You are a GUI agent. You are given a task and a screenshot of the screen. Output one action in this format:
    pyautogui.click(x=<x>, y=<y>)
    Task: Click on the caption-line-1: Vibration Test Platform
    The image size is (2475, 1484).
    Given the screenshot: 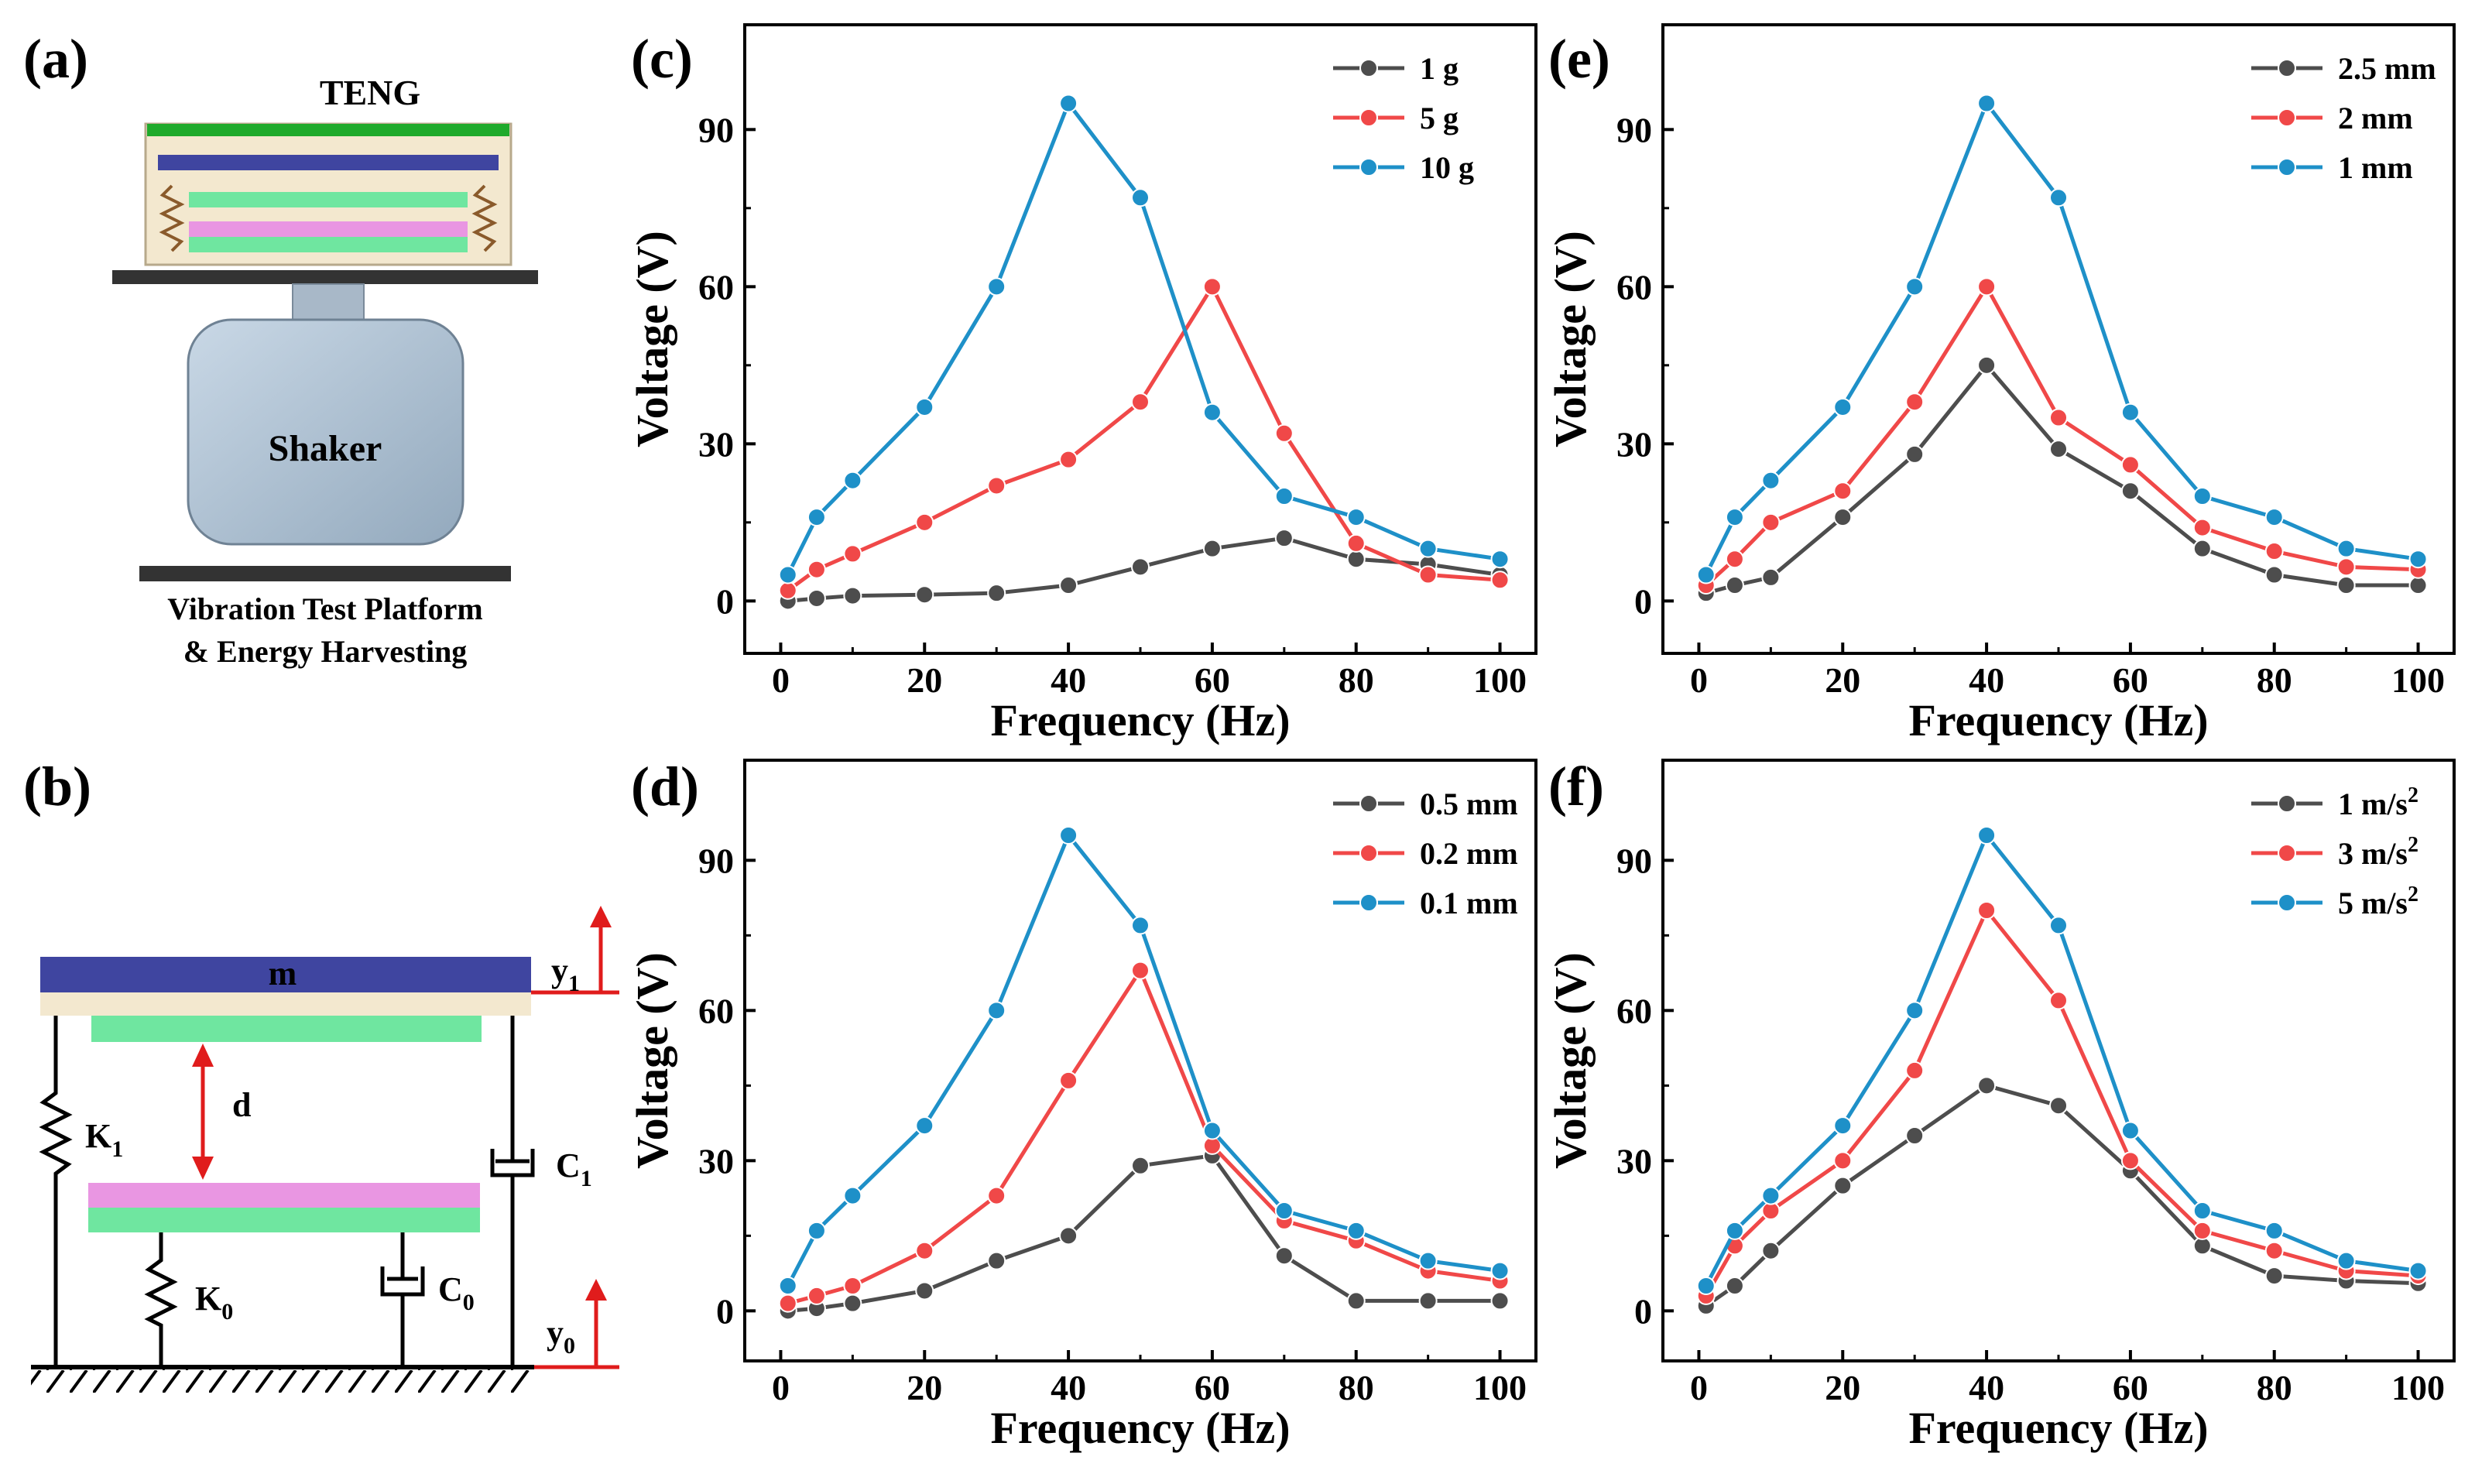 What is the action you would take?
    pyautogui.click(x=325, y=608)
    